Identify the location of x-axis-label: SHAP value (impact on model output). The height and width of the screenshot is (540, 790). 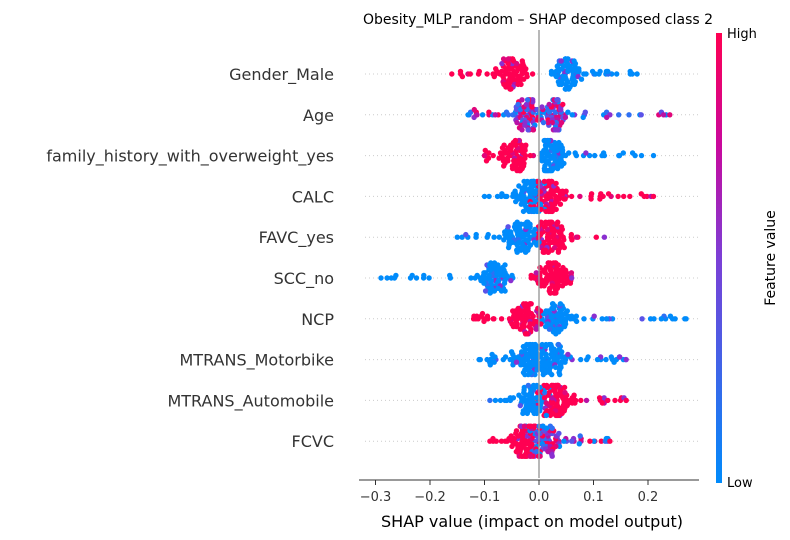
(532, 521).